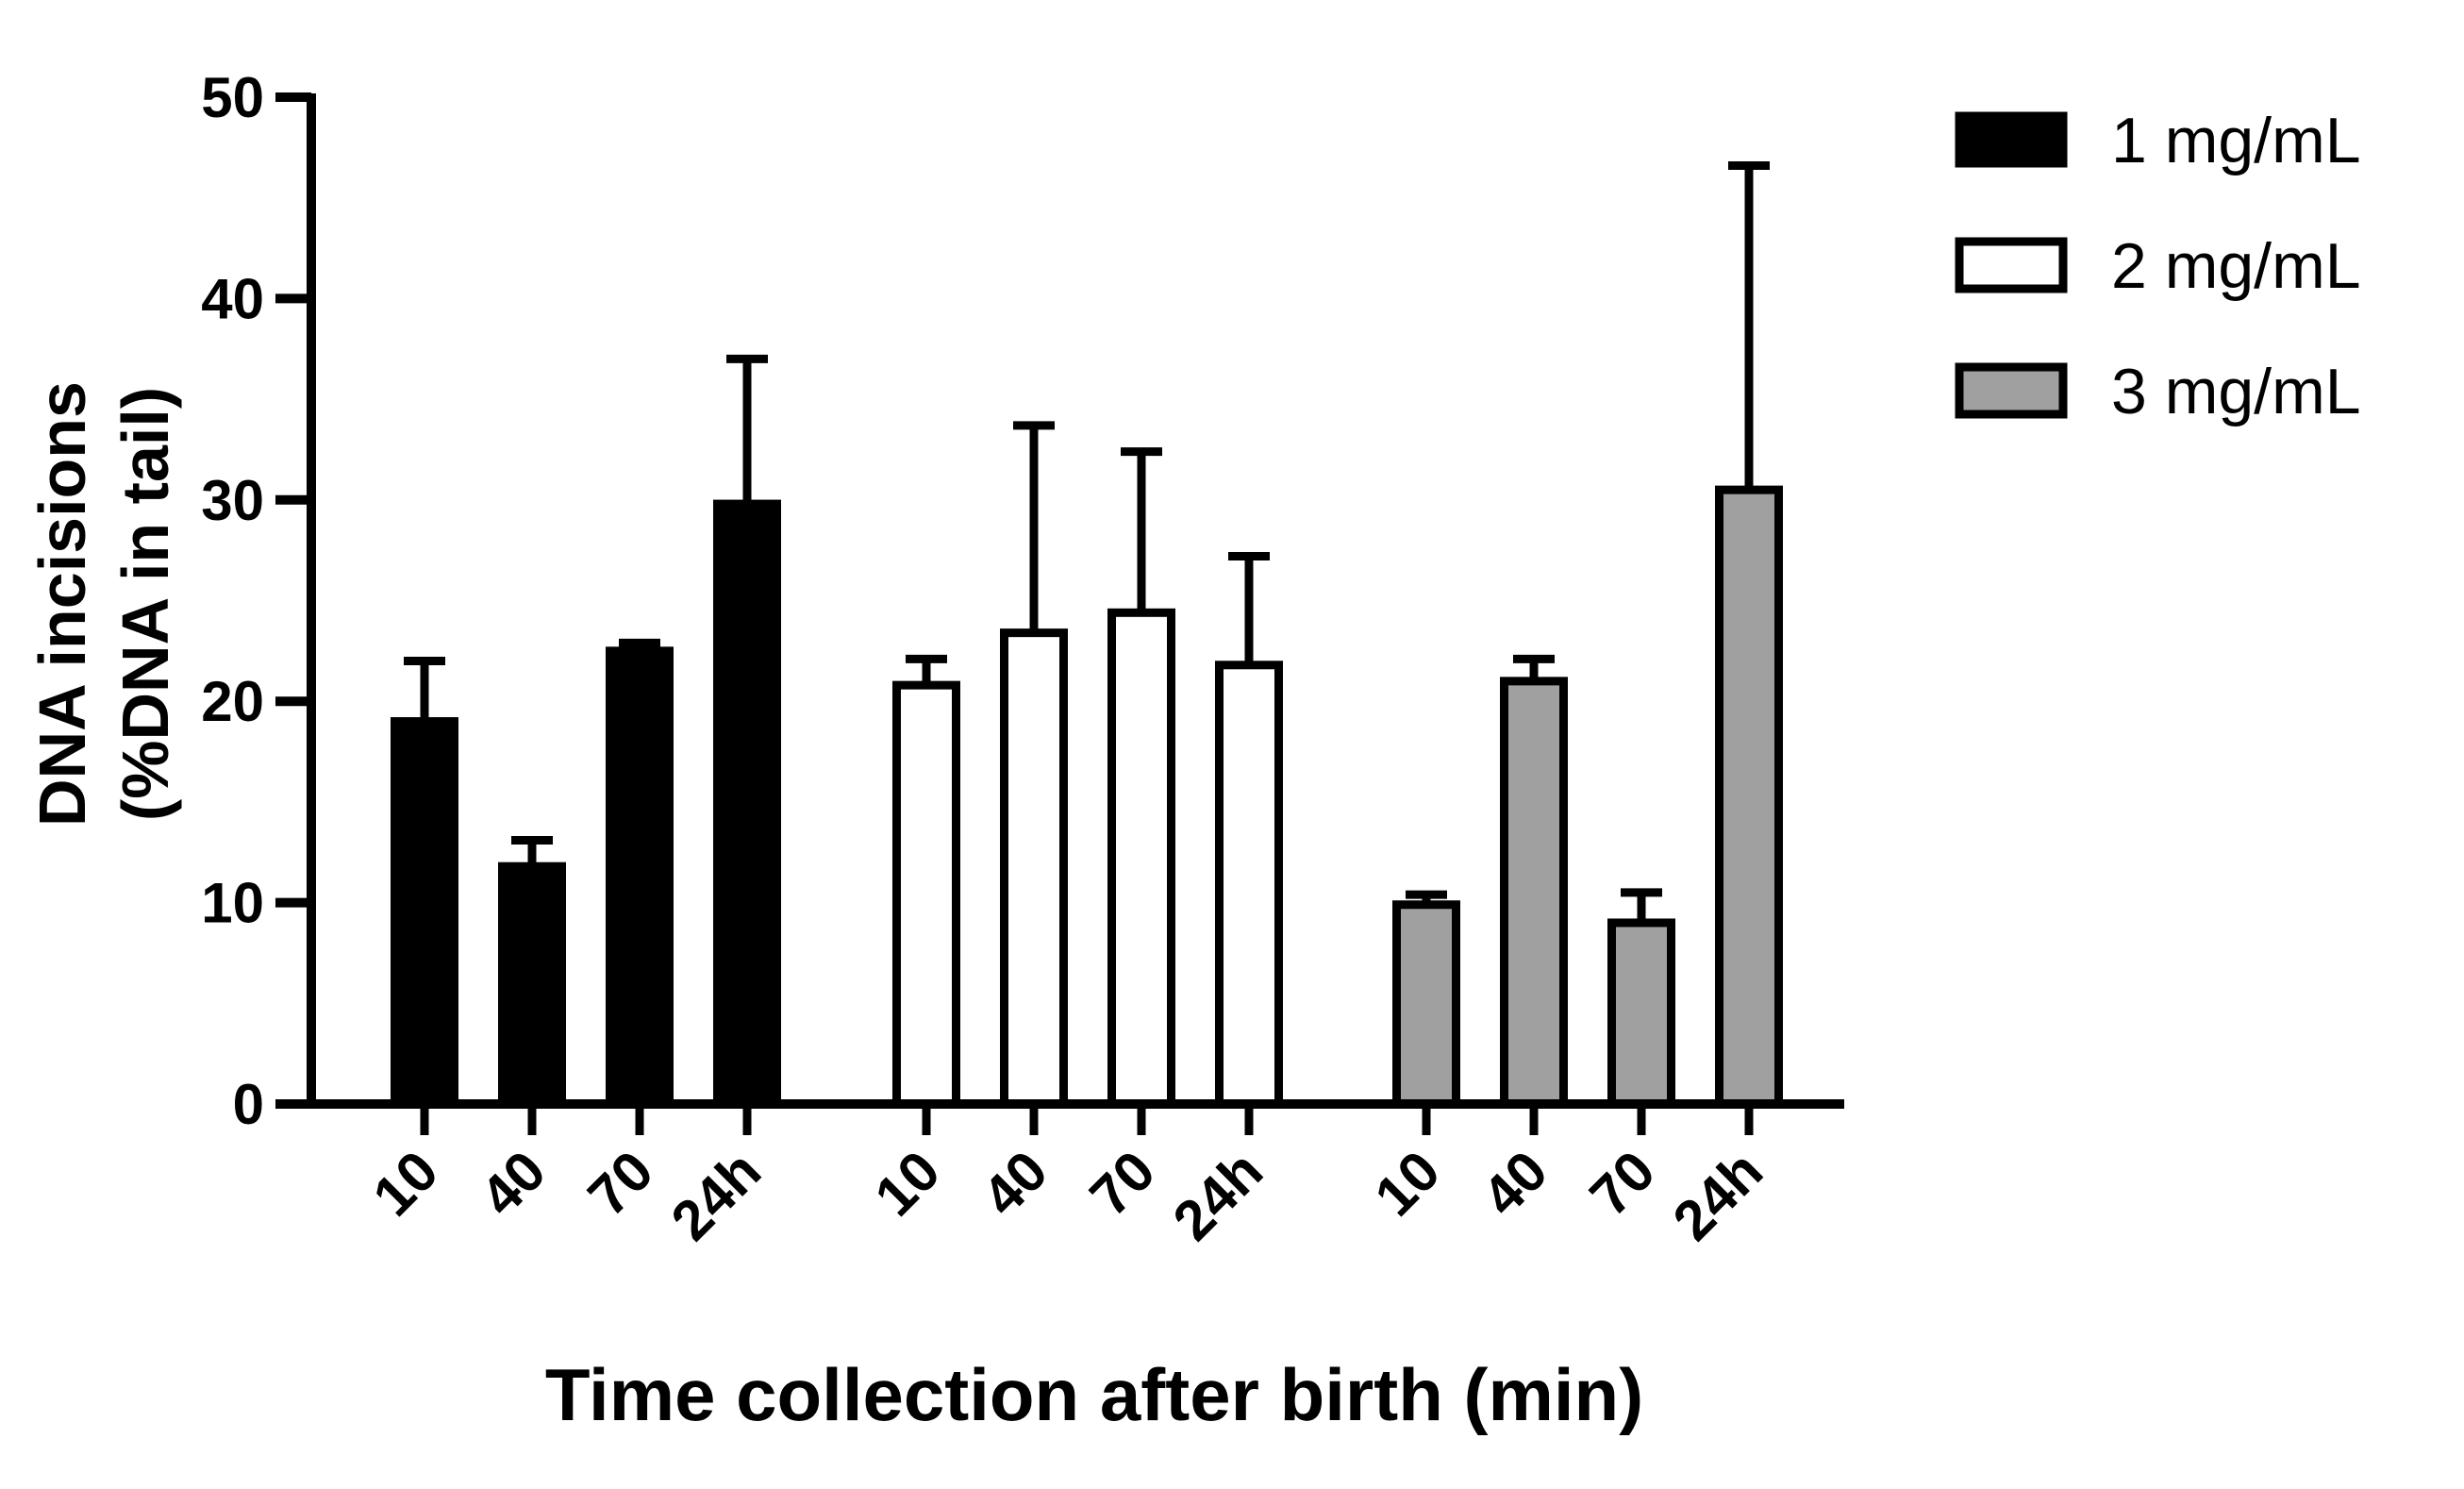 This screenshot has height=1489, width=2464. Describe the element at coordinates (233, 701) in the screenshot. I see `y-tick-label: 20` at that location.